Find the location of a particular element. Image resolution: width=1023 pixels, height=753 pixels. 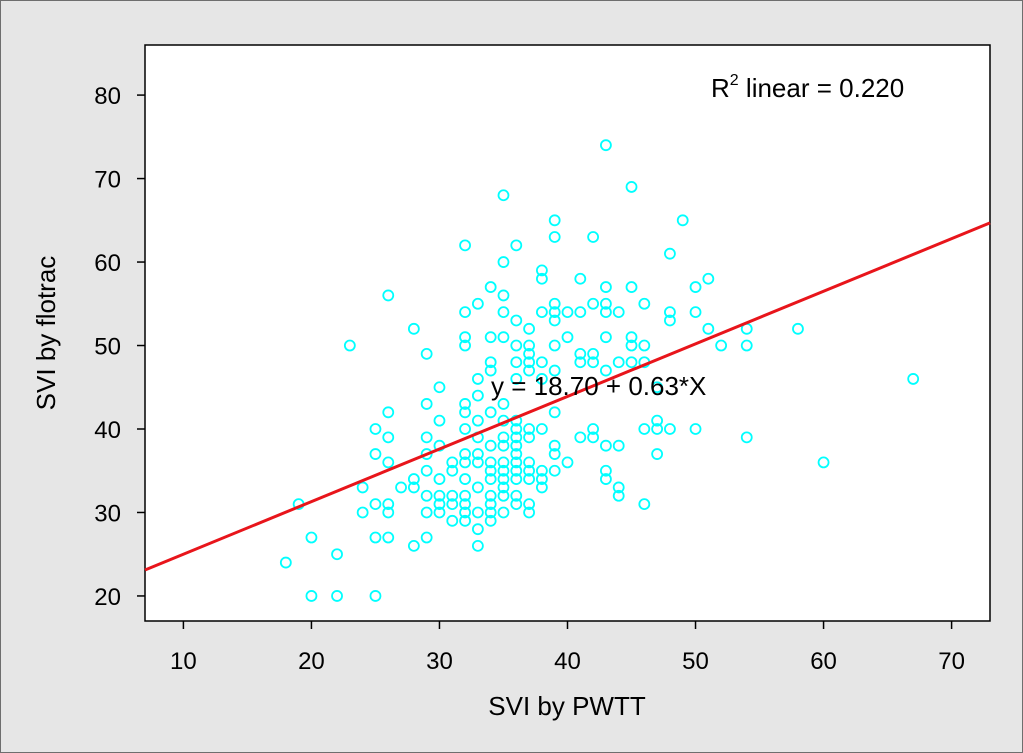

r2-annotation: R2 linear = 0.220 is located at coordinates (807, 87).